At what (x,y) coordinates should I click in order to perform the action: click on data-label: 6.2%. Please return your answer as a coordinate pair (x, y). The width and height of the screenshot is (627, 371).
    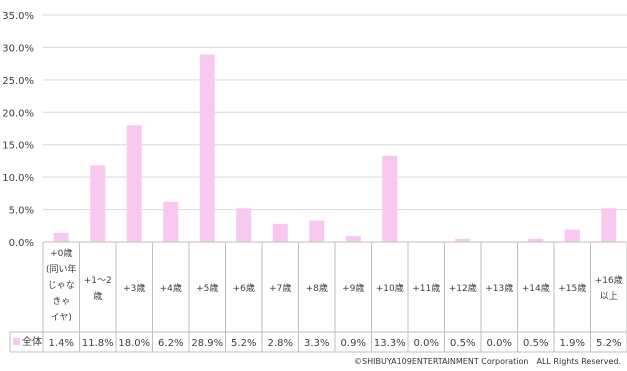
    Looking at the image, I should click on (170, 343).